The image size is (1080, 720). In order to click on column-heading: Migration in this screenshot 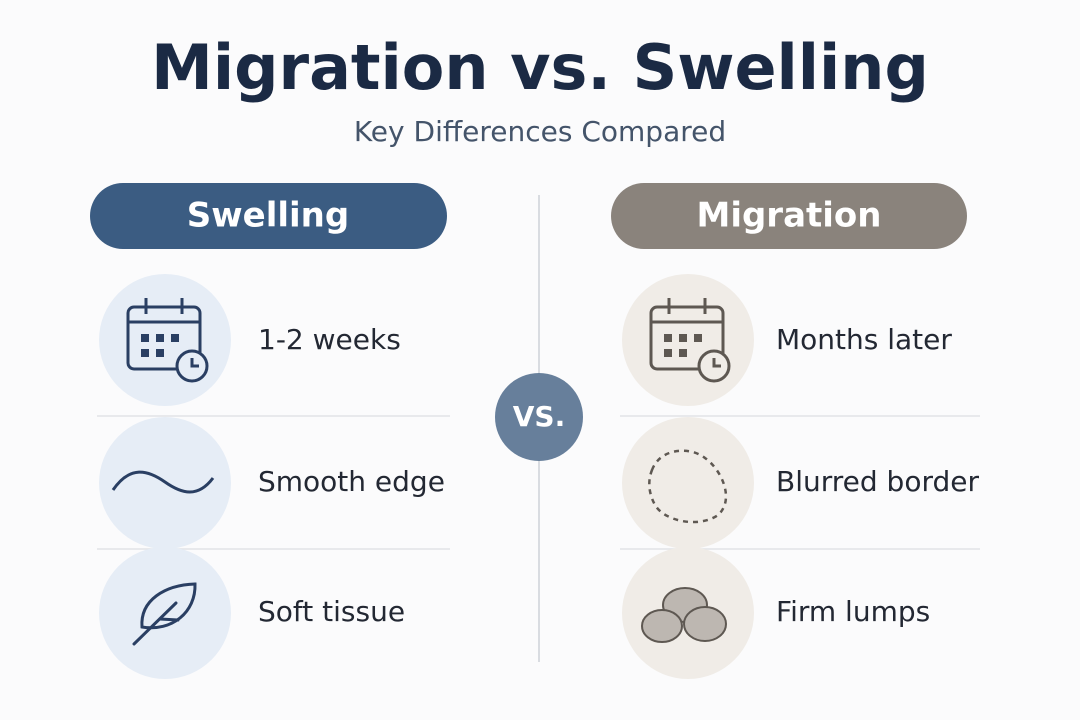, I will do `click(788, 216)`.